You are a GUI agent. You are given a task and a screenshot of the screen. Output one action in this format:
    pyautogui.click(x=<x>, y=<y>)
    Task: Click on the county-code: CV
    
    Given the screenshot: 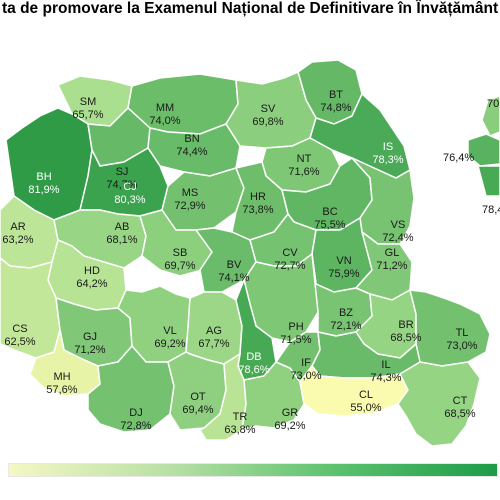 What is the action you would take?
    pyautogui.click(x=290, y=253)
    